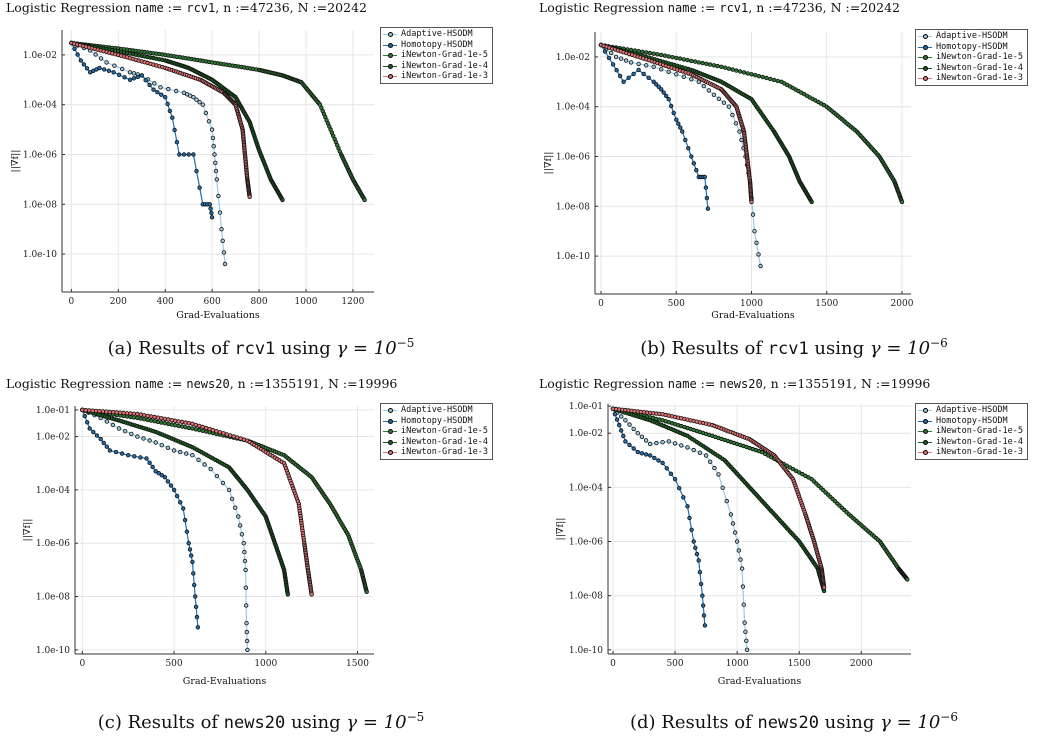 The image size is (1045, 745). What do you see at coordinates (437, 410) in the screenshot?
I see `legend-label: Adaptive-HSODM` at bounding box center [437, 410].